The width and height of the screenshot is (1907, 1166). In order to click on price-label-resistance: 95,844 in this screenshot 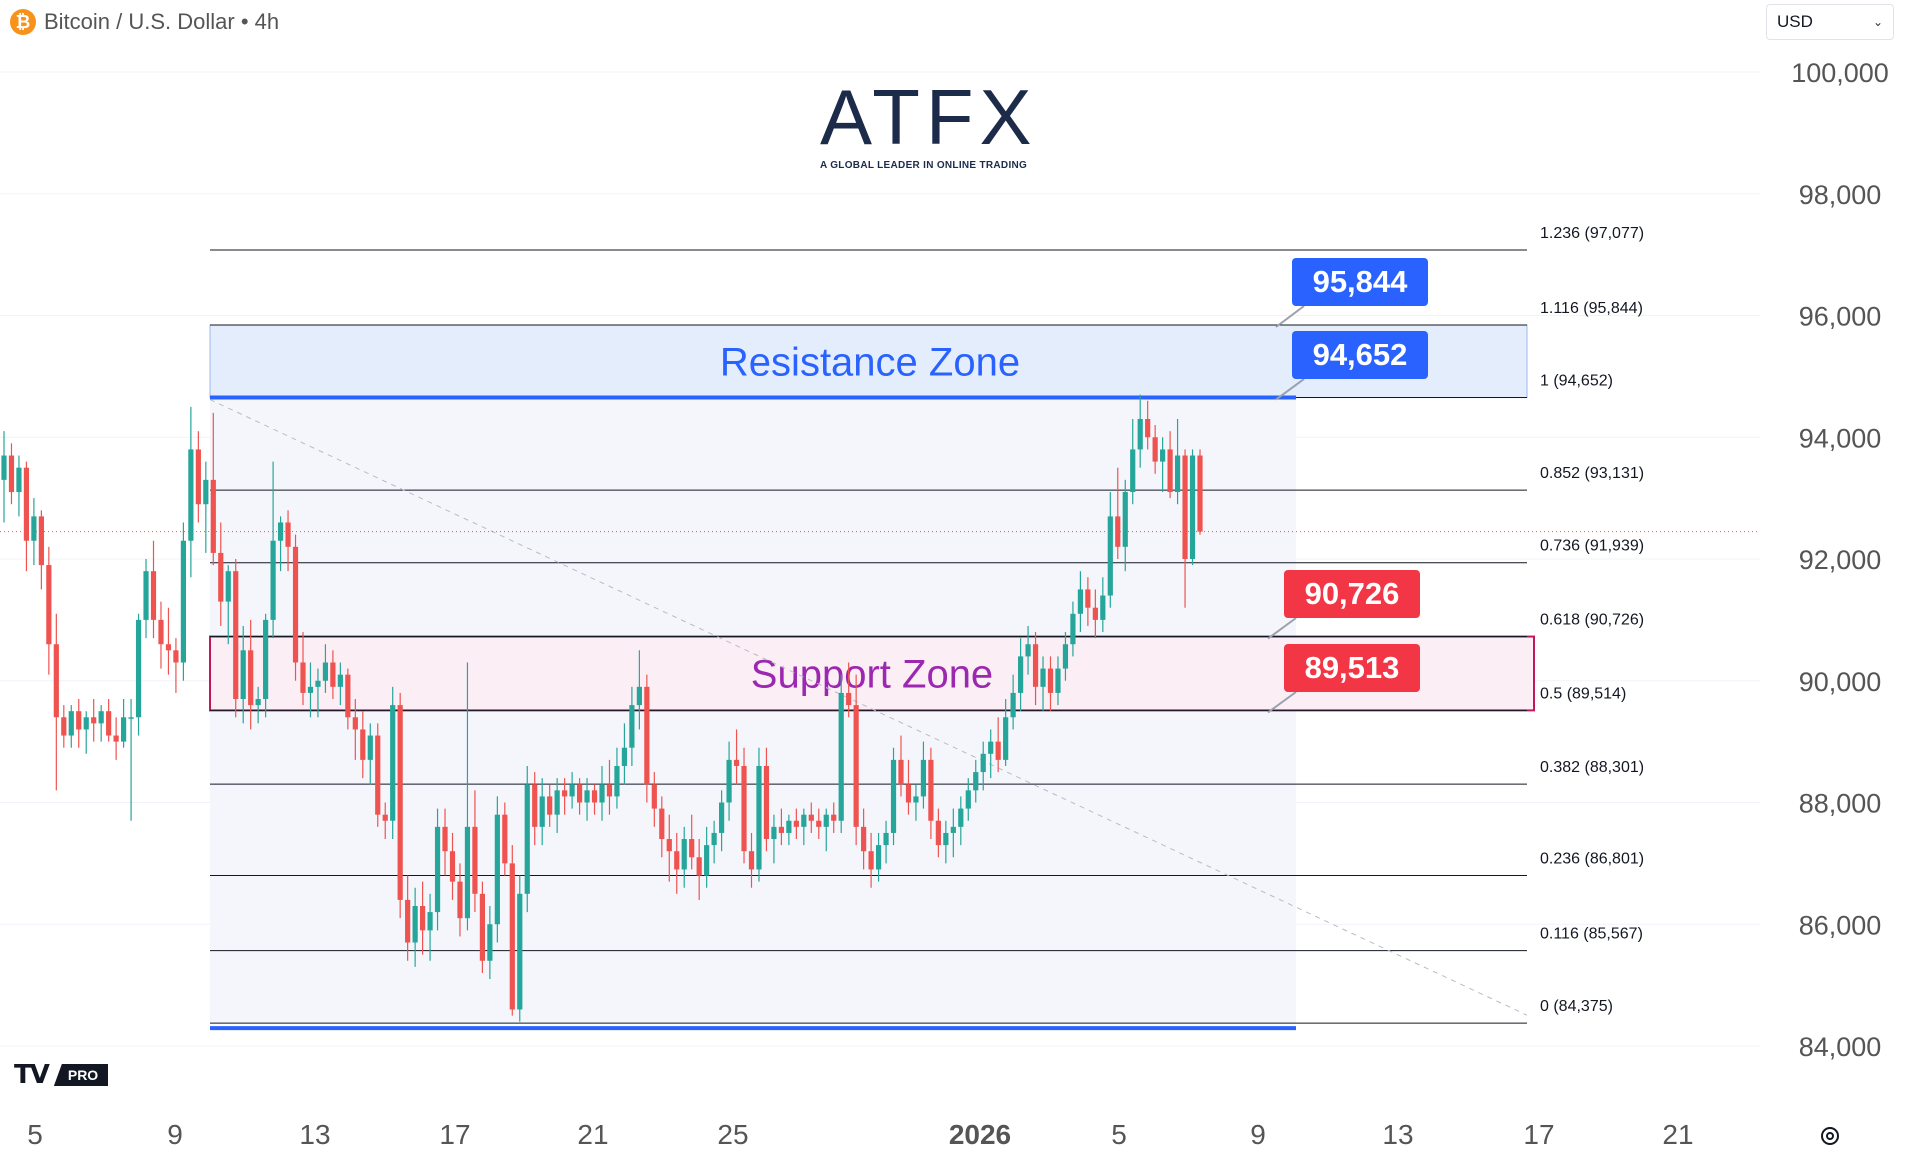, I will do `click(1351, 293)`.